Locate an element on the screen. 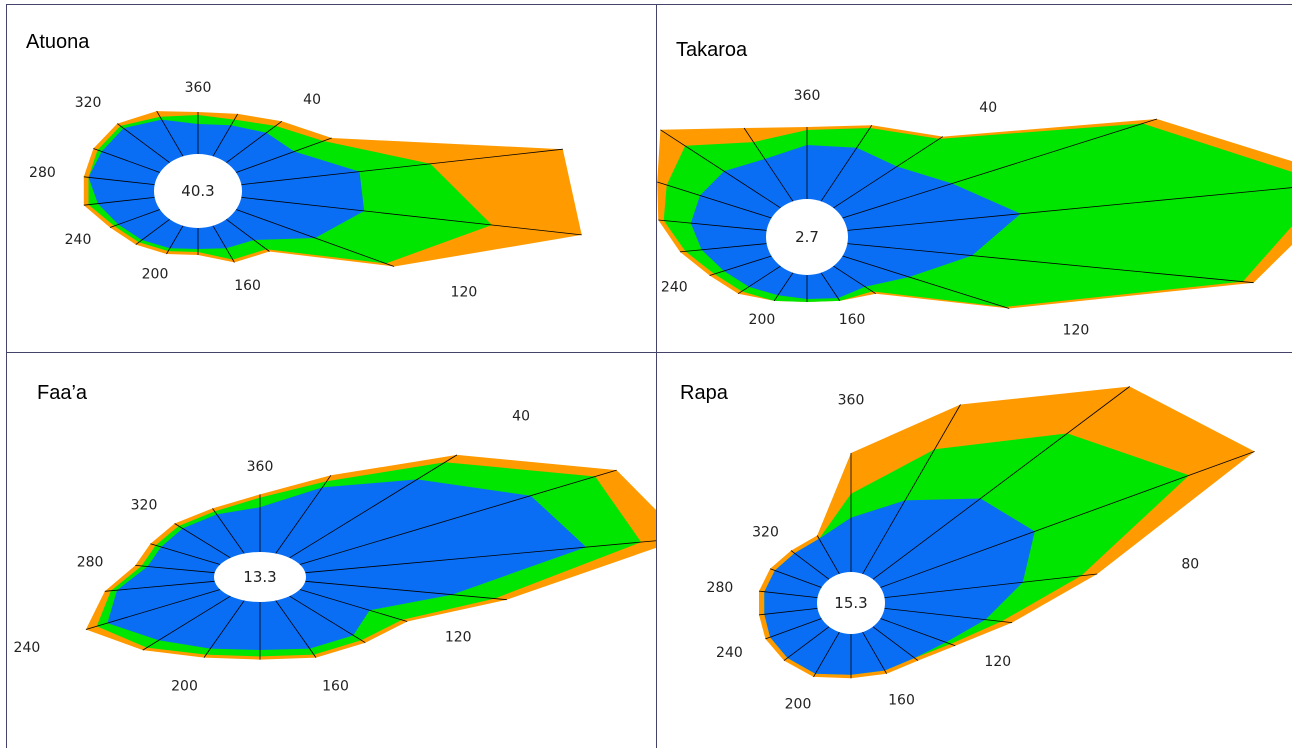  center-value: 15.3 is located at coordinates (850, 603).